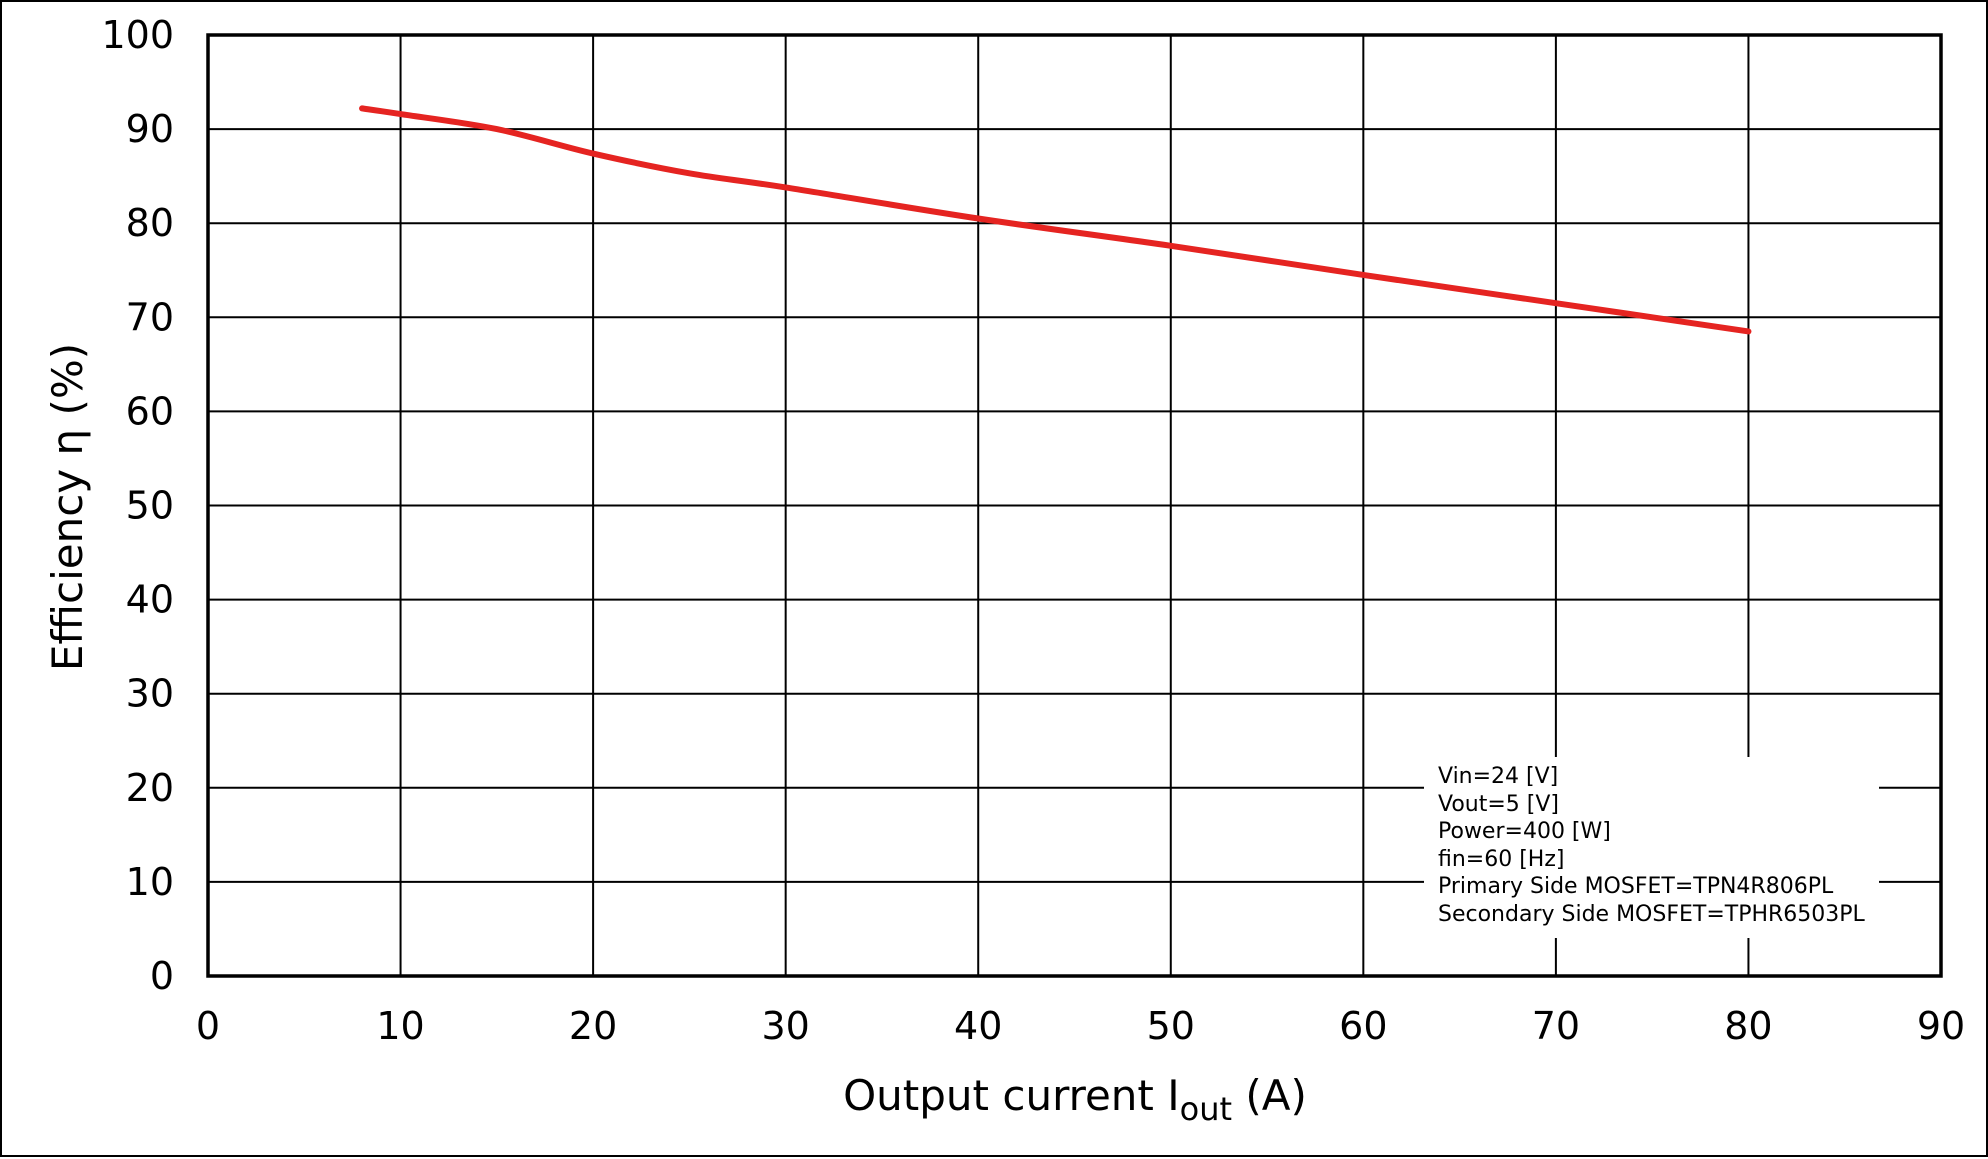  What do you see at coordinates (137, 35) in the screenshot?
I see `y-tick-label: 100` at bounding box center [137, 35].